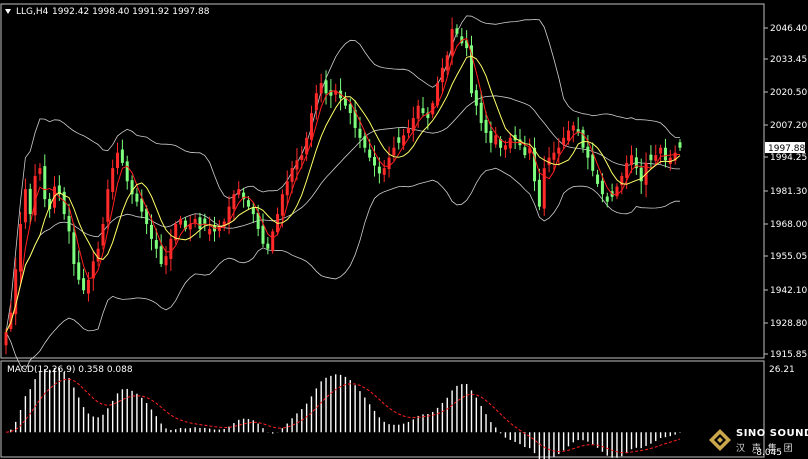 The image size is (808, 459). What do you see at coordinates (8, 11) in the screenshot?
I see `collapse-triangle-icon` at bounding box center [8, 11].